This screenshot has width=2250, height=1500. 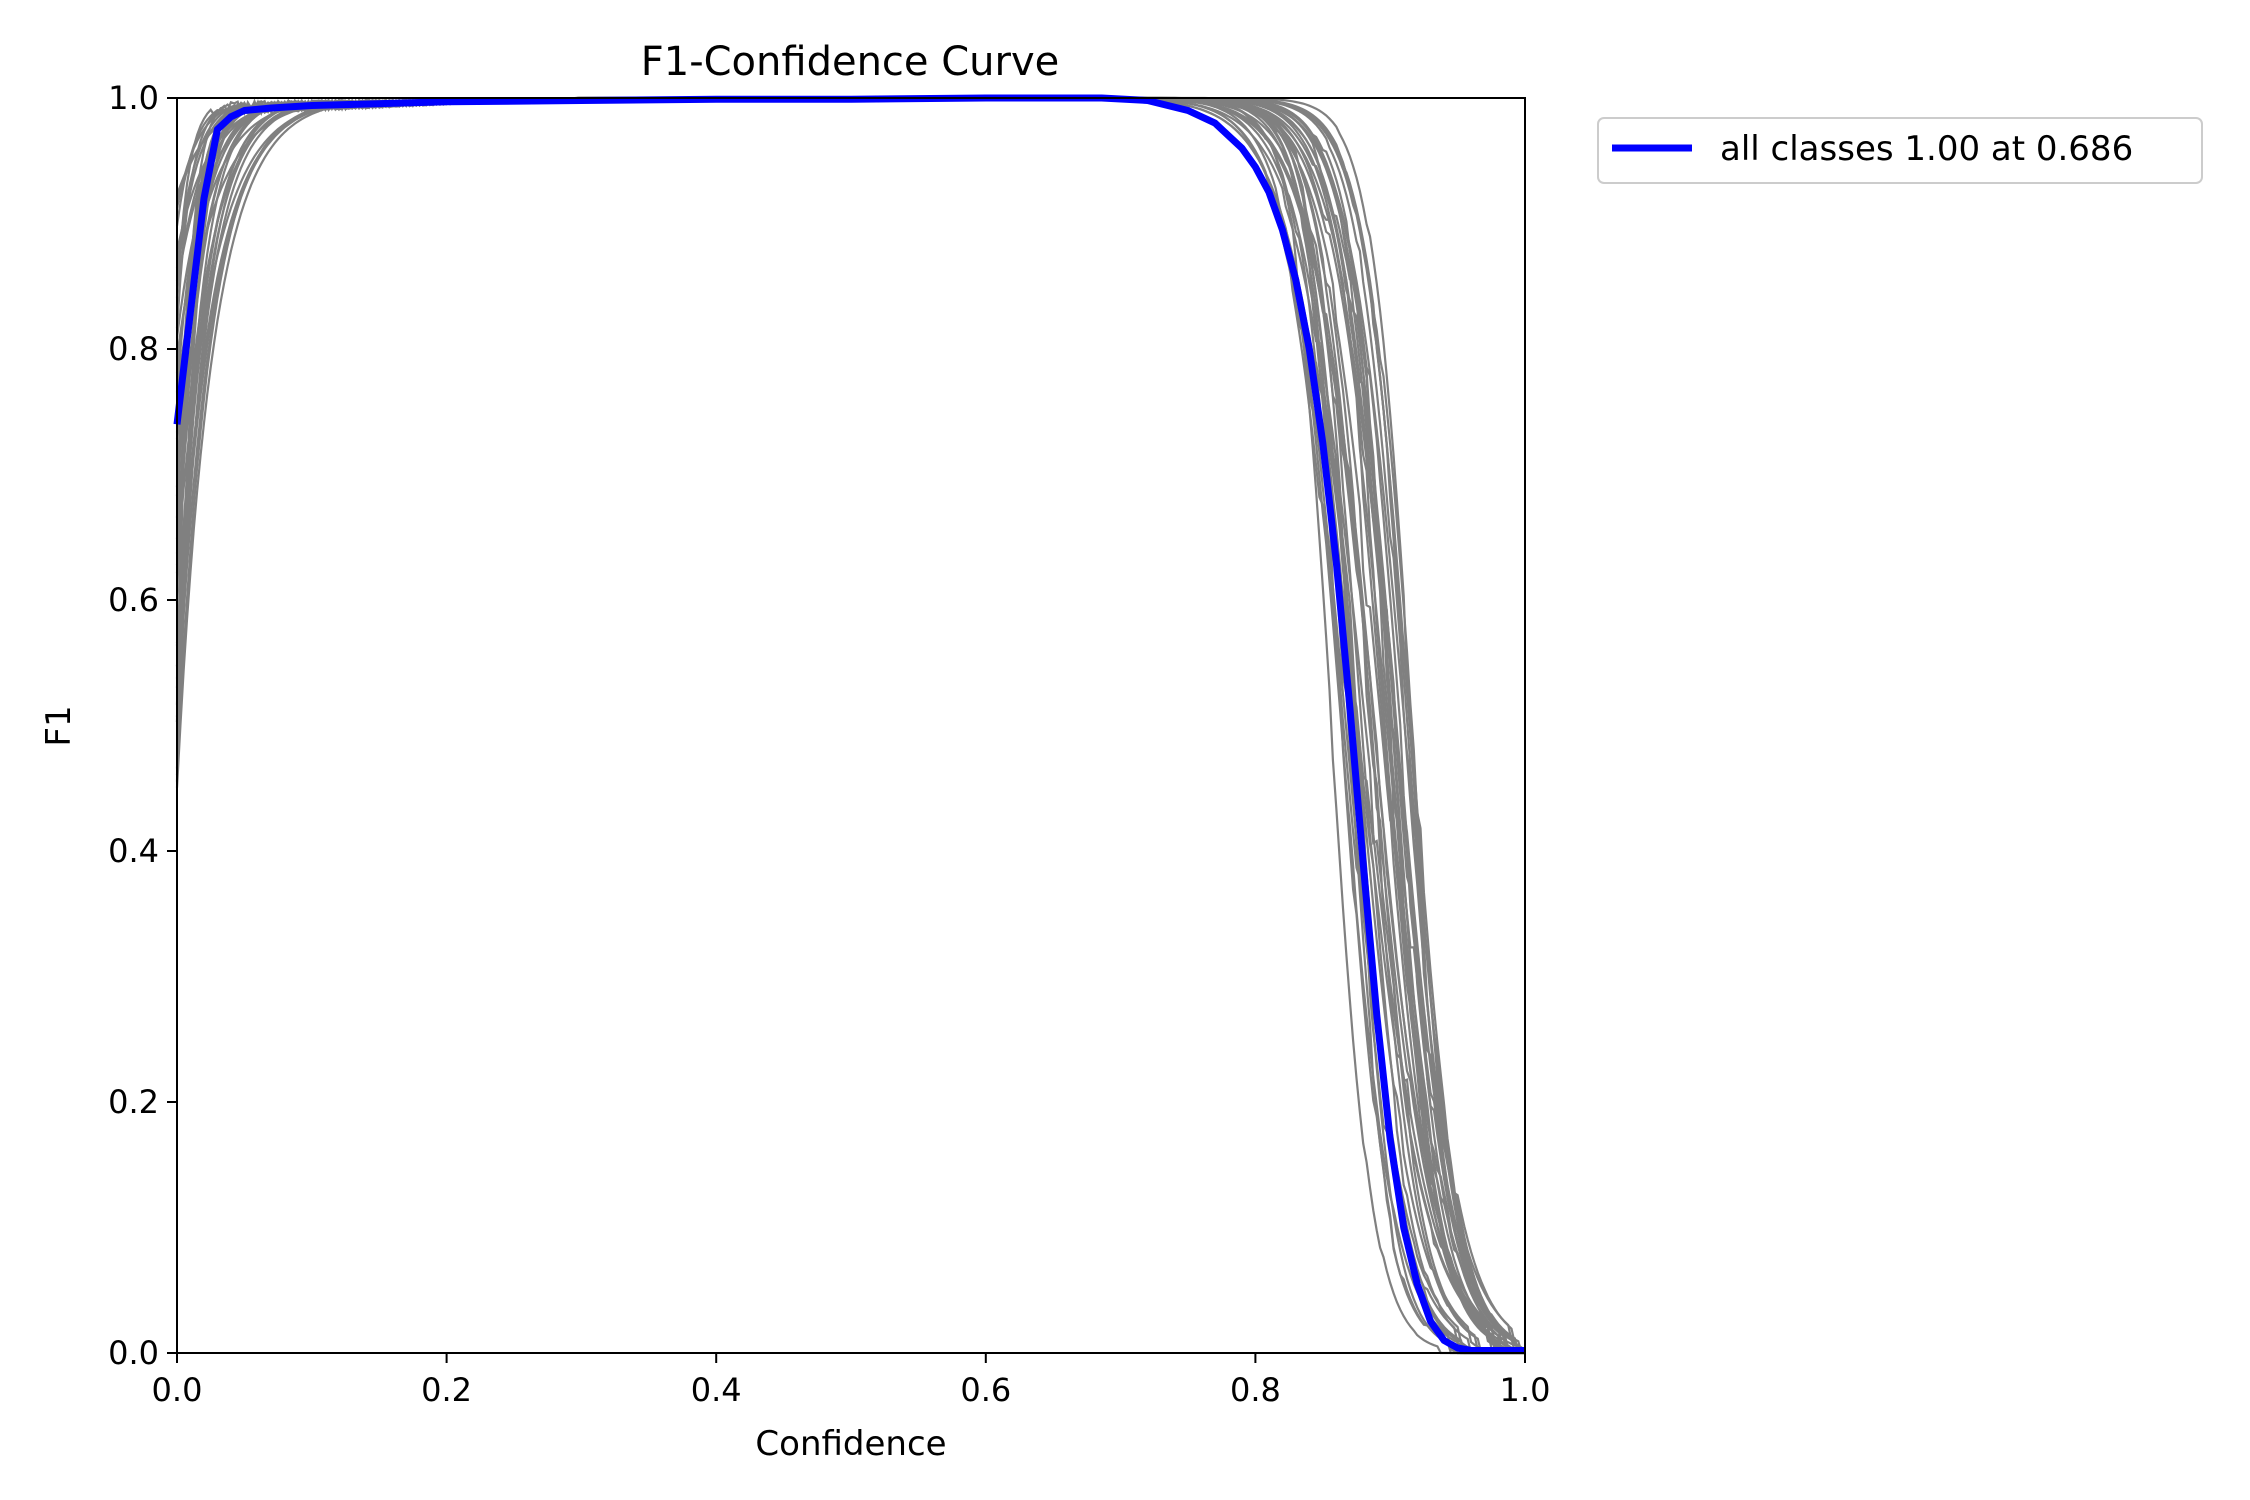 What do you see at coordinates (133, 600) in the screenshot?
I see `y-tick-label: 0.6` at bounding box center [133, 600].